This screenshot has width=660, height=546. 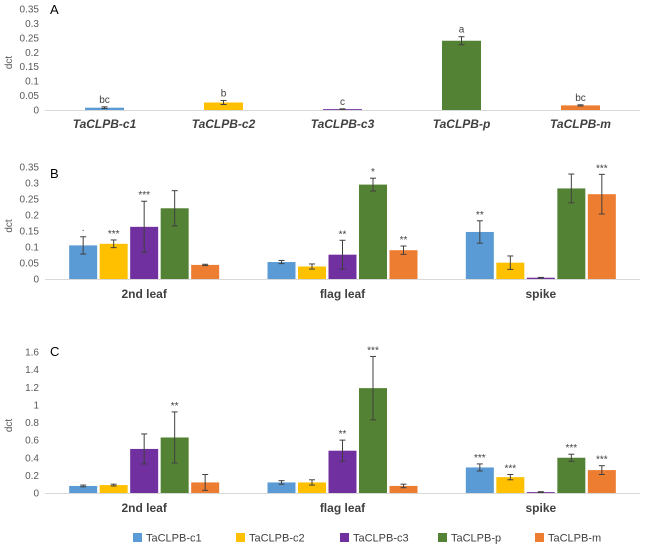 I want to click on panel-b-y-tick-label: 0.15, so click(x=30, y=232).